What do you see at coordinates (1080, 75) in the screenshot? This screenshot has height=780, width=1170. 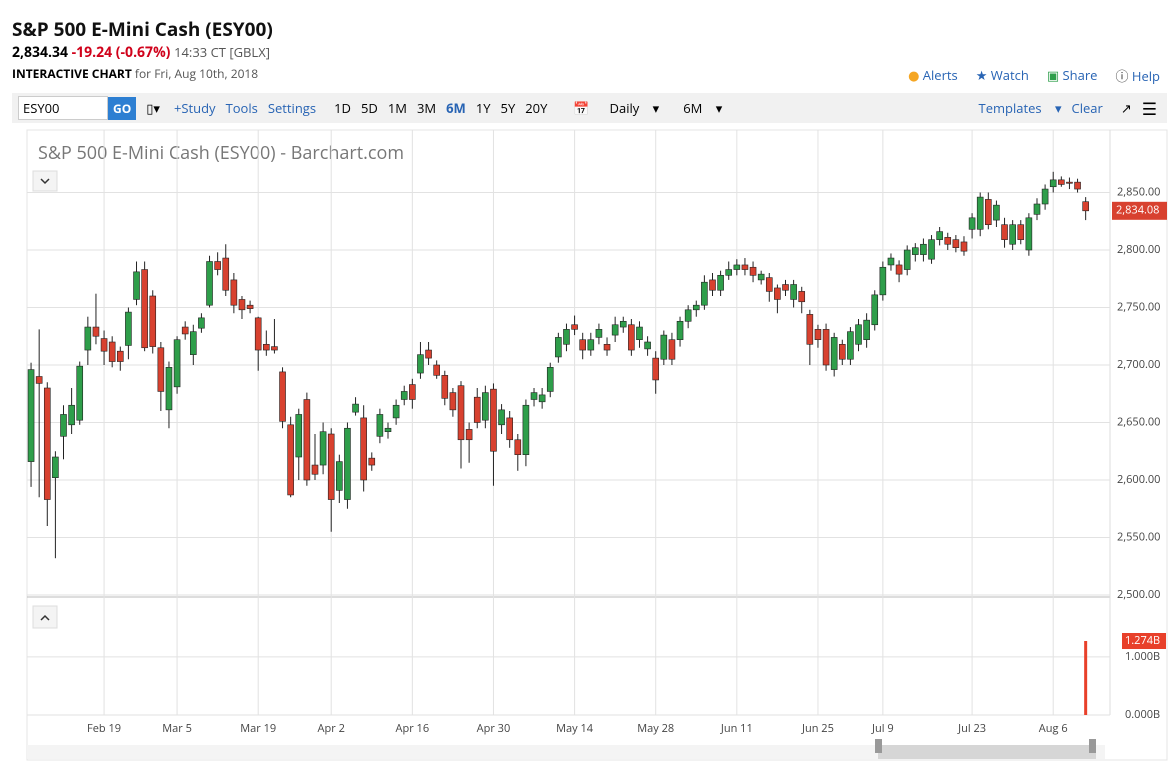 I see `share-text: Share` at bounding box center [1080, 75].